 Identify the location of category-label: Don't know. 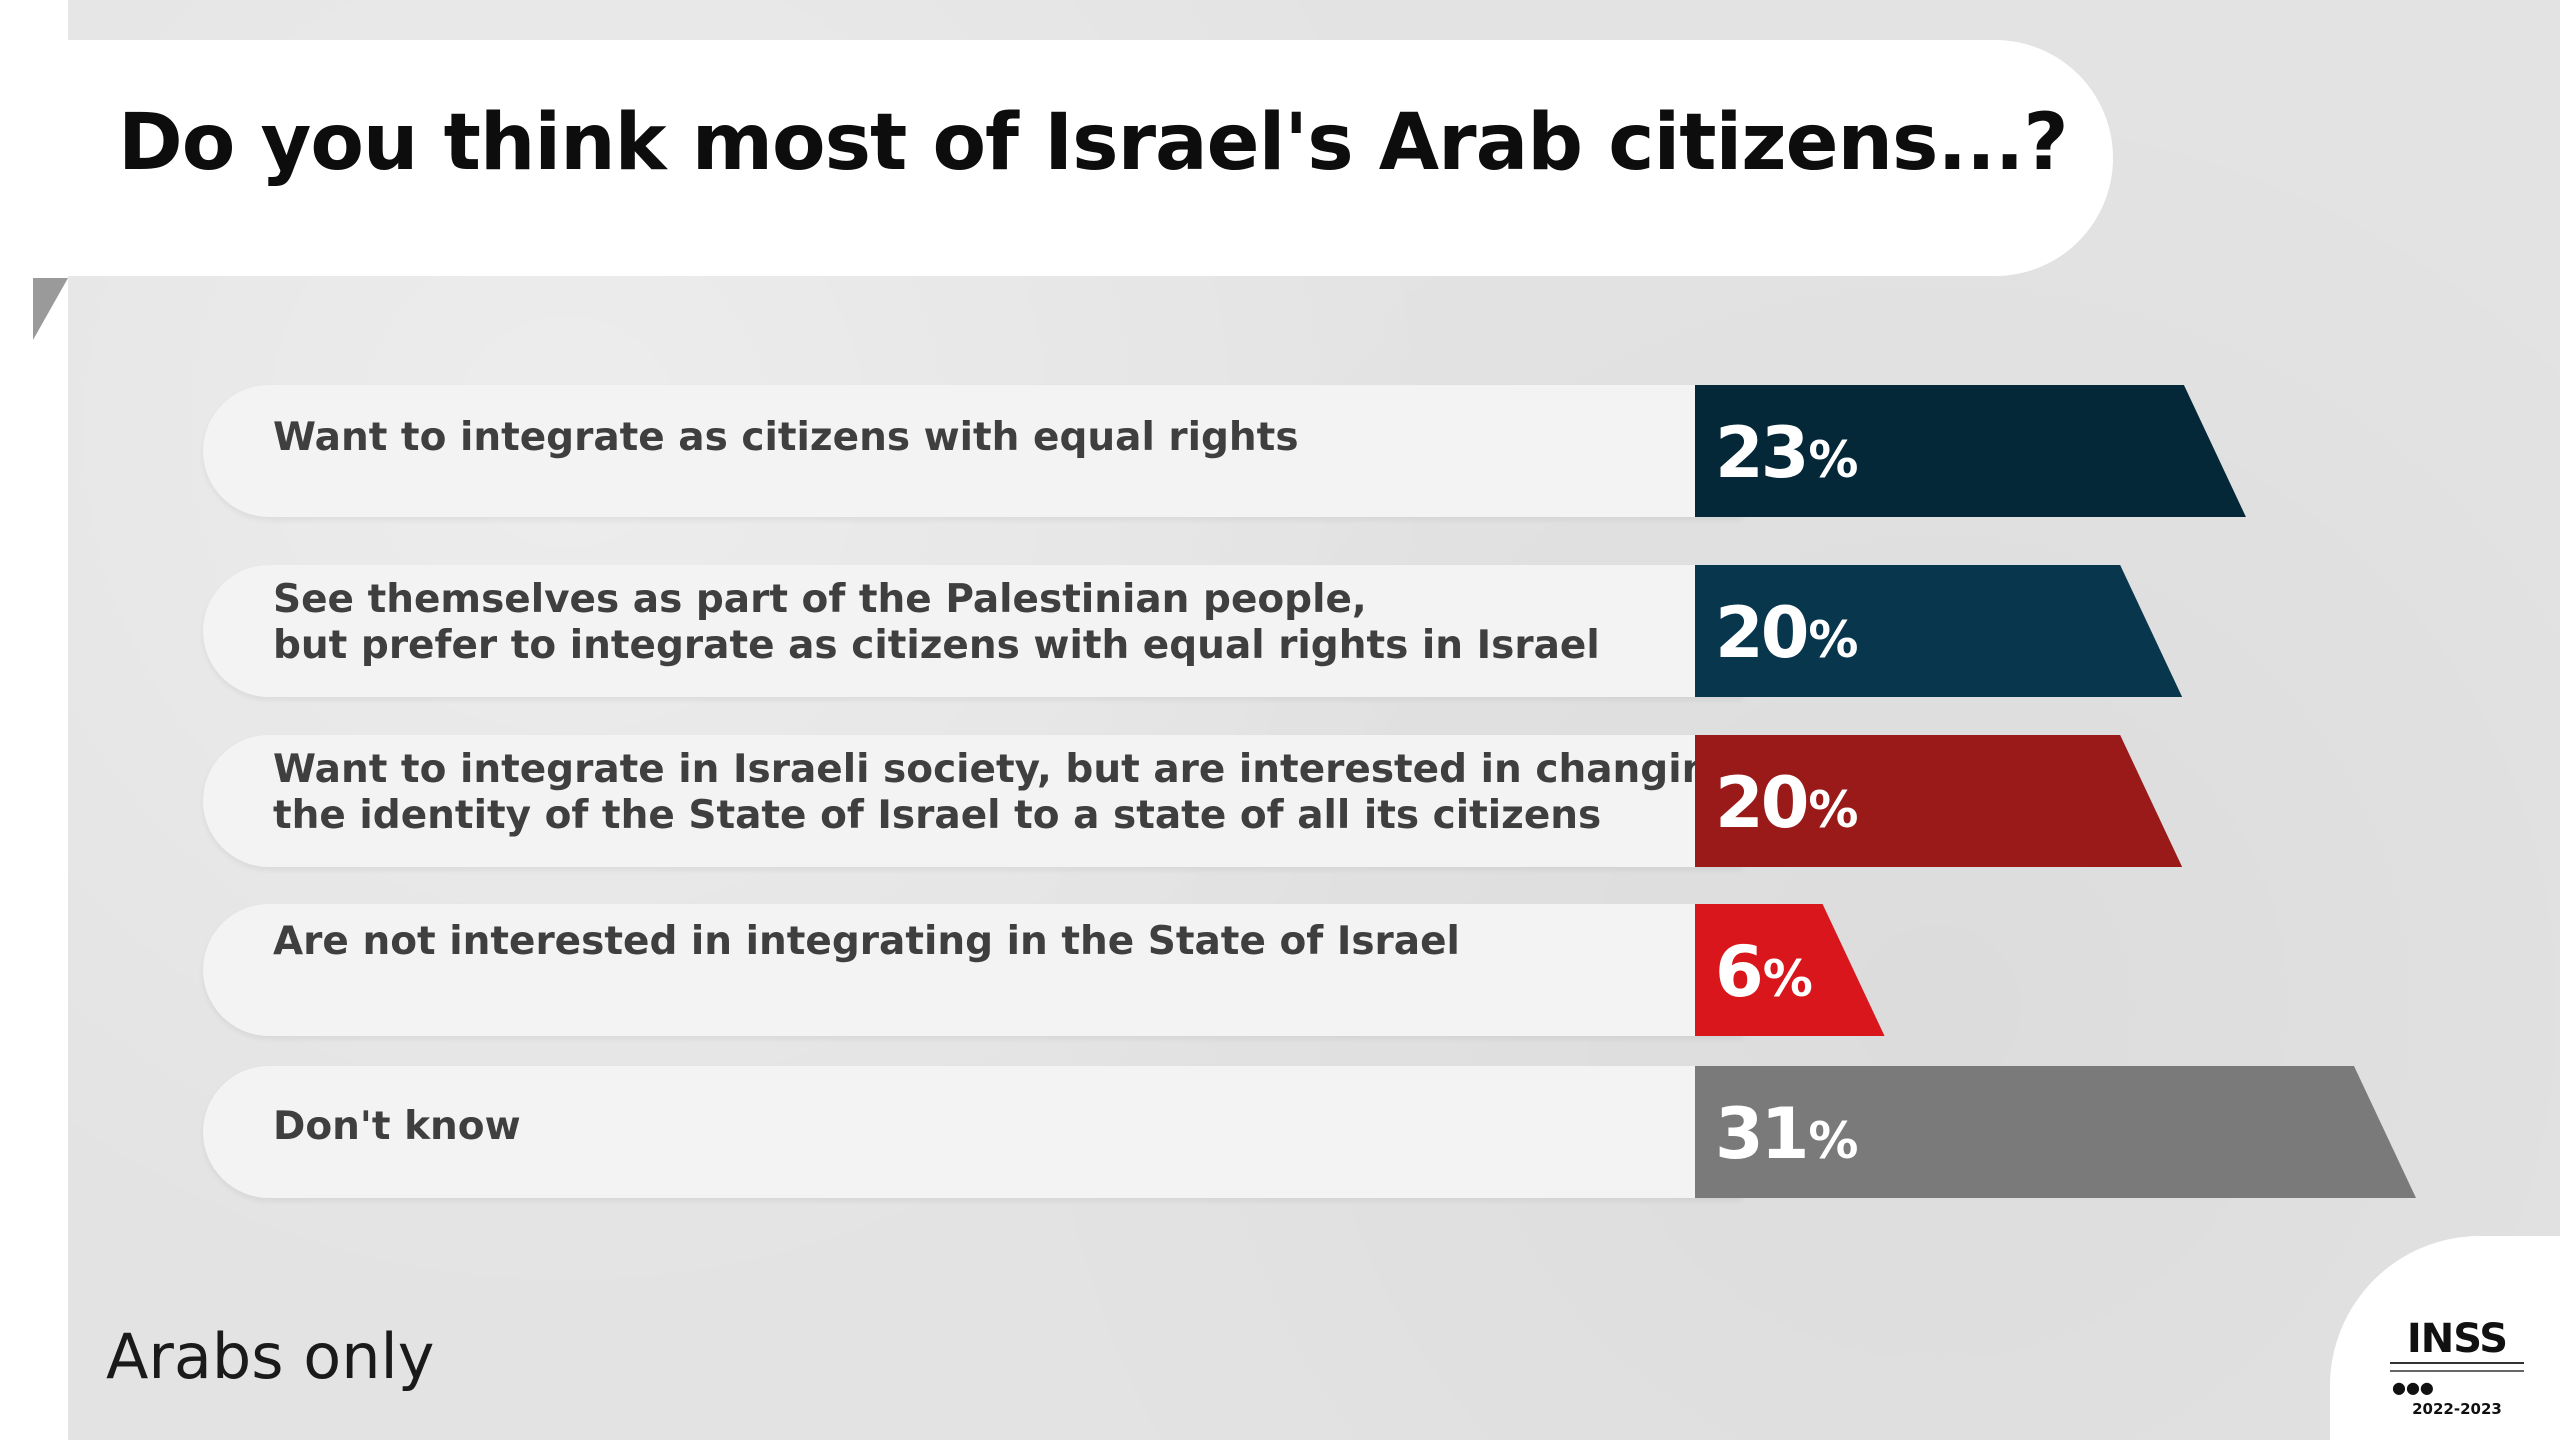
(983, 1127).